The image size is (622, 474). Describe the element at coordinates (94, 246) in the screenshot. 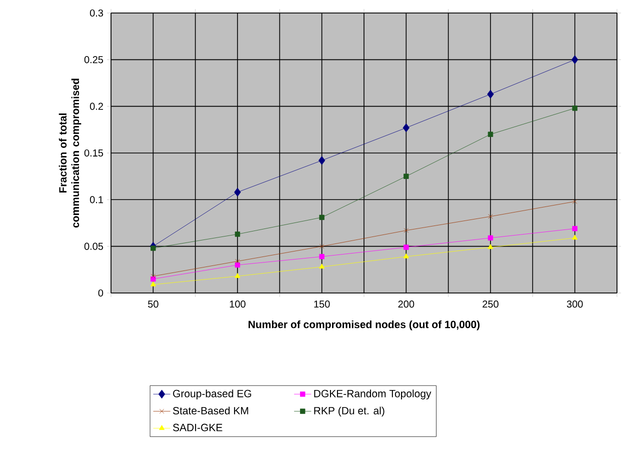

I see `y-tick-label: 0.05` at that location.